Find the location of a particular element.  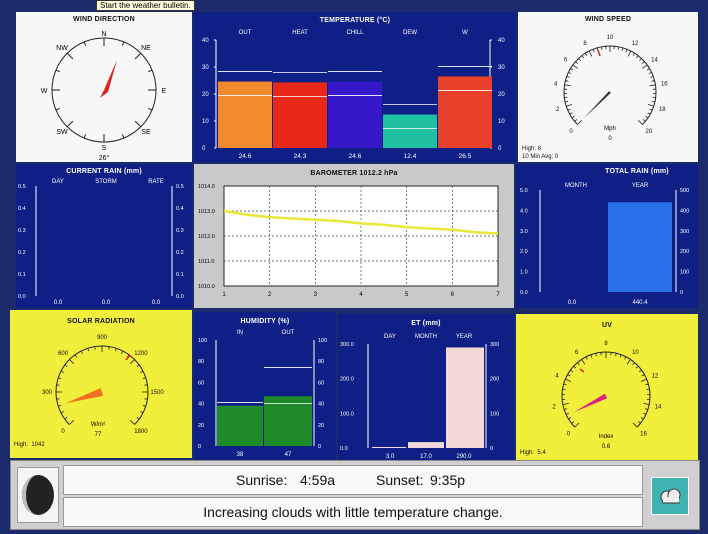

sun-times-row: Sunrise: 4:59a Sunset: 9:35p is located at coordinates (353, 480).